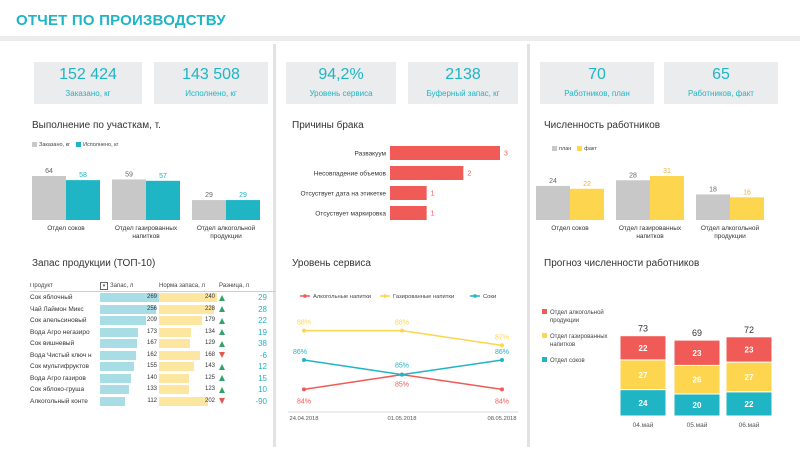  Describe the element at coordinates (622, 263) in the screenshot. I see `forecast-title: Прогноз численности работников` at that location.